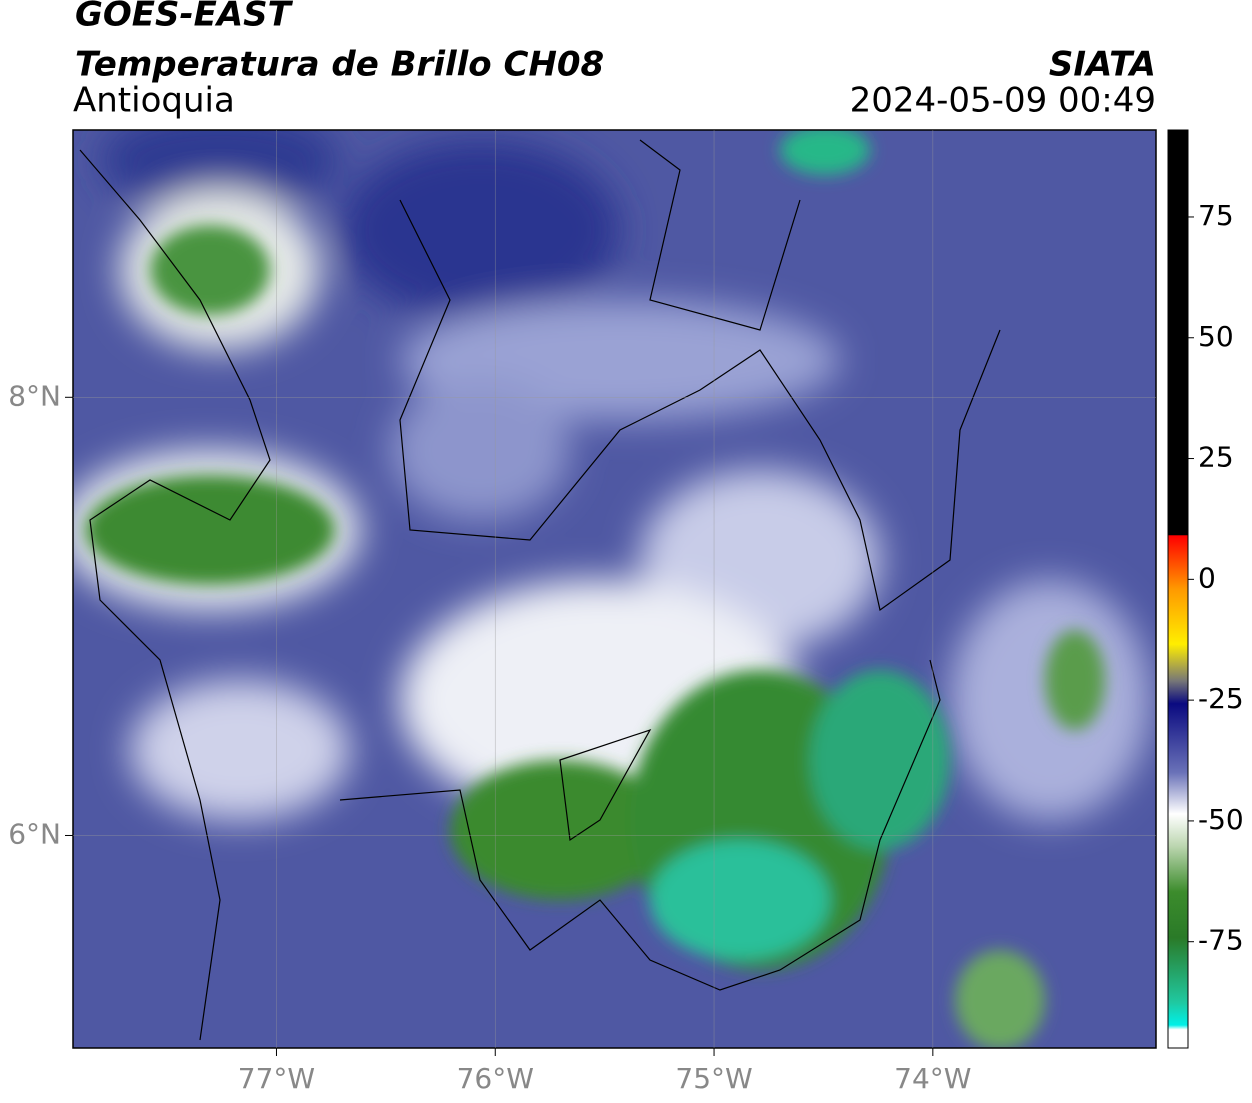 The image size is (1252, 1103). What do you see at coordinates (1221, 698) in the screenshot?
I see `colorbar-tick-label: -25` at bounding box center [1221, 698].